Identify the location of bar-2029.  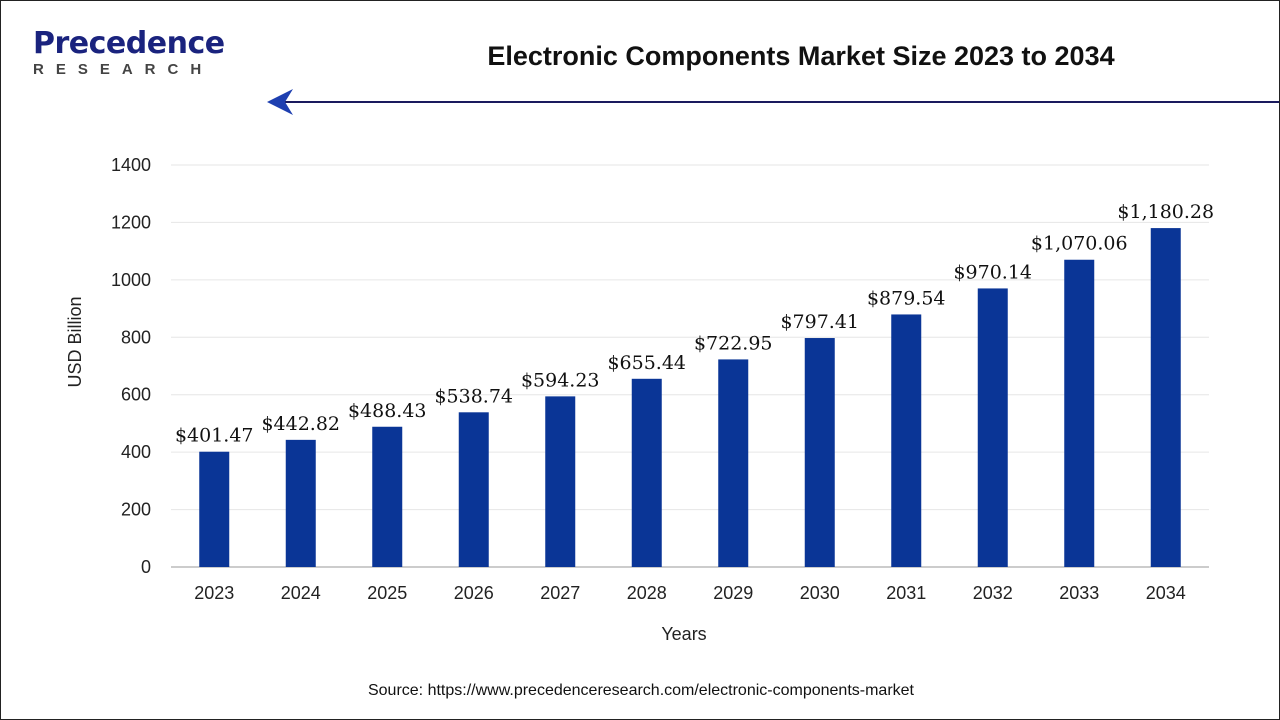
(733, 463).